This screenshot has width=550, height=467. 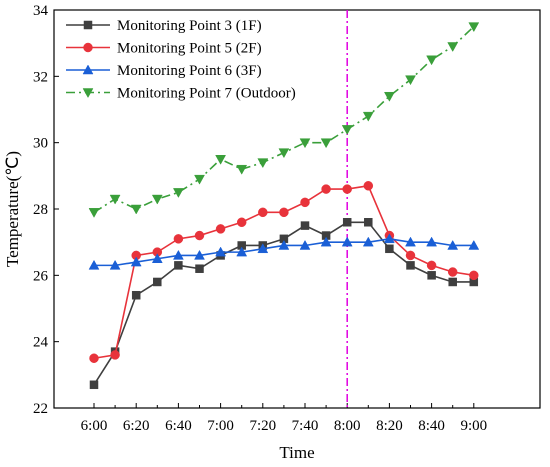 What do you see at coordinates (40, 144) in the screenshot?
I see `y-tick-label: 30` at bounding box center [40, 144].